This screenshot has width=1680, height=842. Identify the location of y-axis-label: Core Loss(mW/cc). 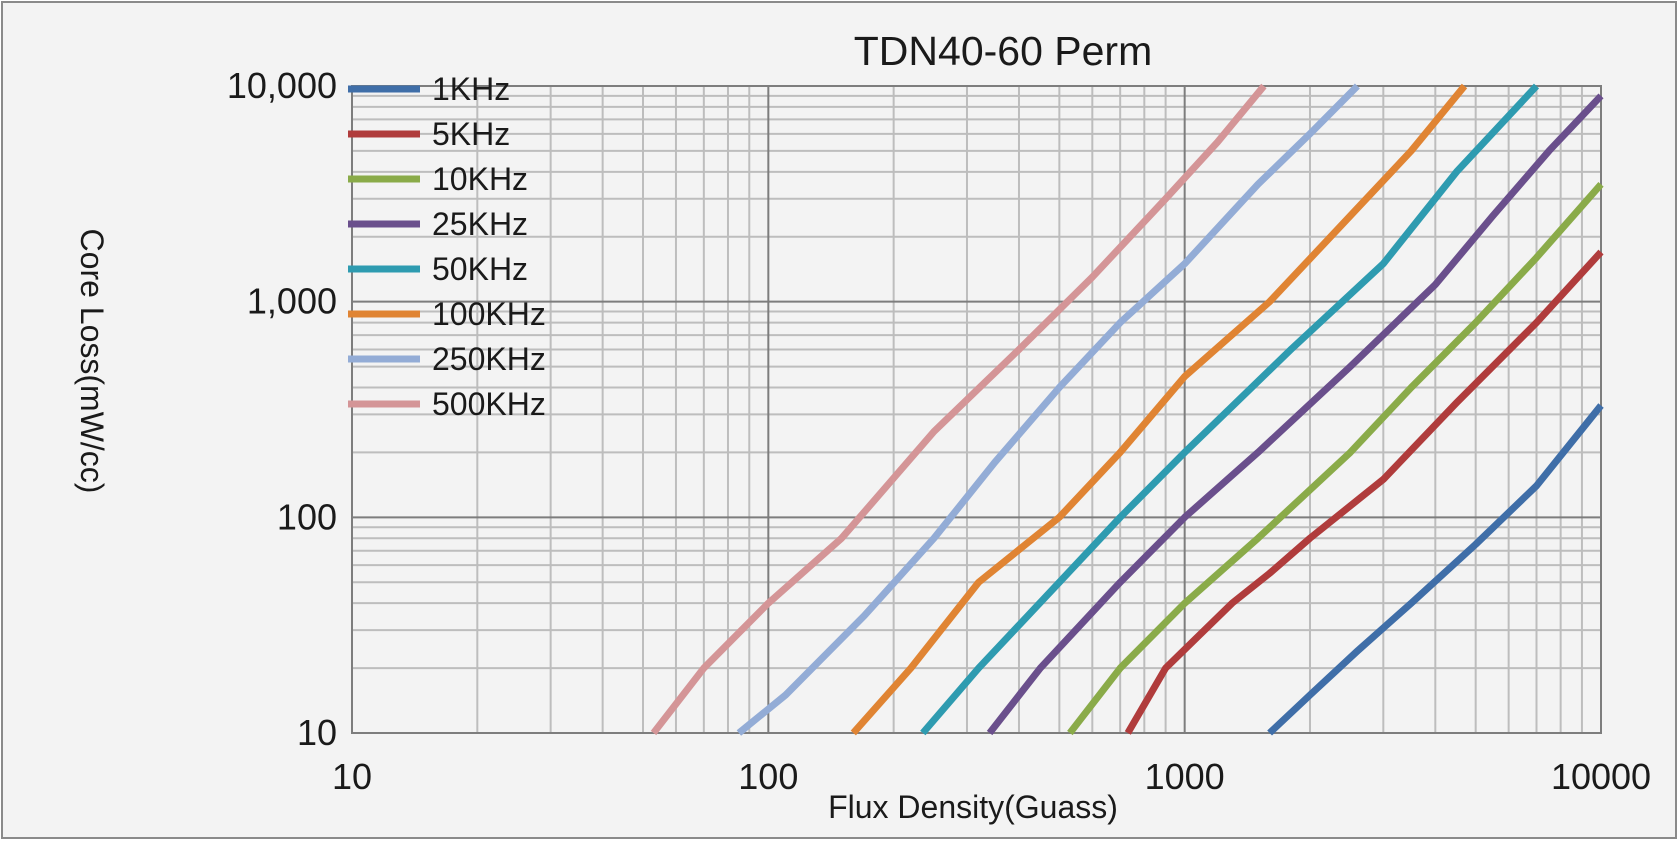
(92, 361).